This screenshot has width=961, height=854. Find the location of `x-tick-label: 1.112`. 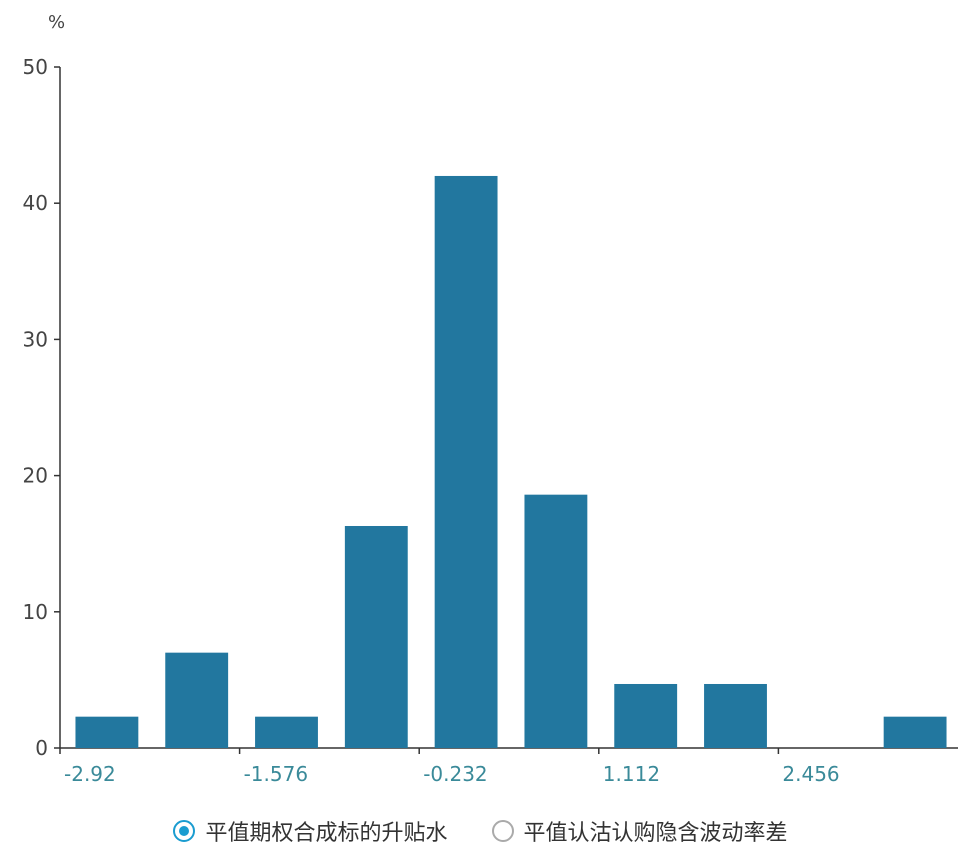

x-tick-label: 1.112 is located at coordinates (631, 774).